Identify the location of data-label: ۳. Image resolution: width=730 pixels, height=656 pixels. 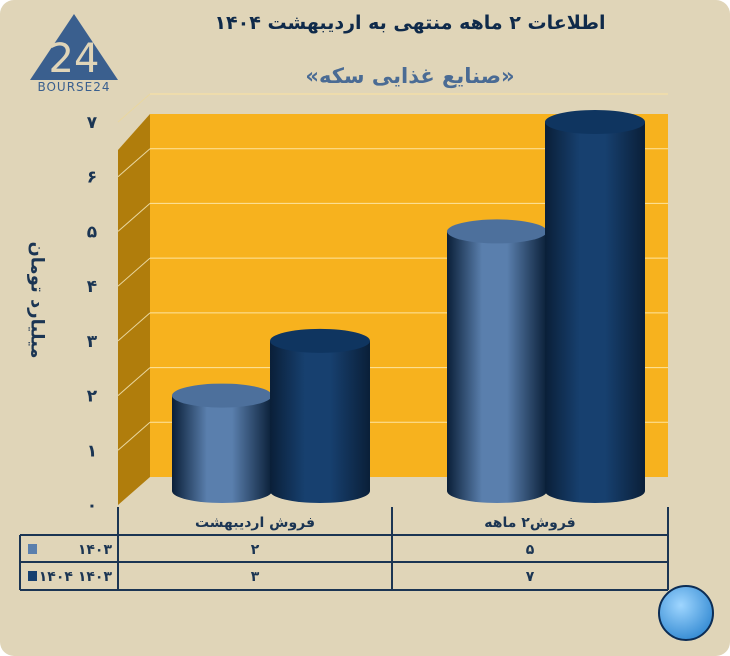
(255, 577).